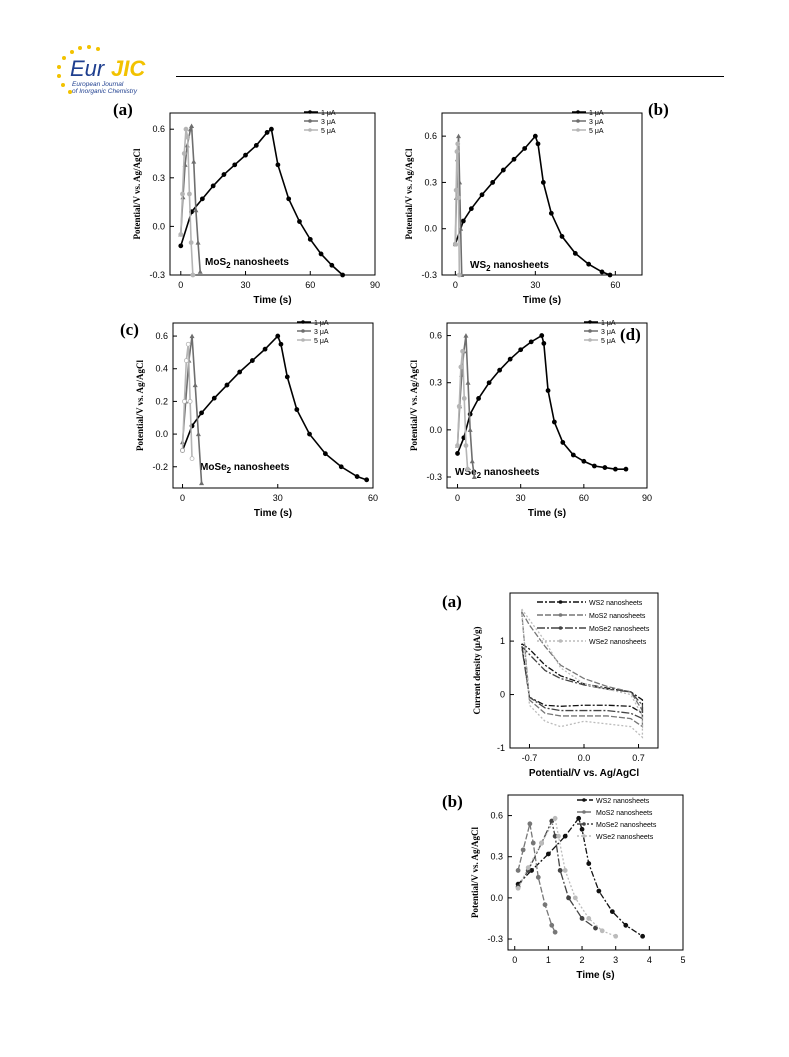 The width and height of the screenshot is (789, 1057). I want to click on y-tick-label: 0.4, so click(161, 369).